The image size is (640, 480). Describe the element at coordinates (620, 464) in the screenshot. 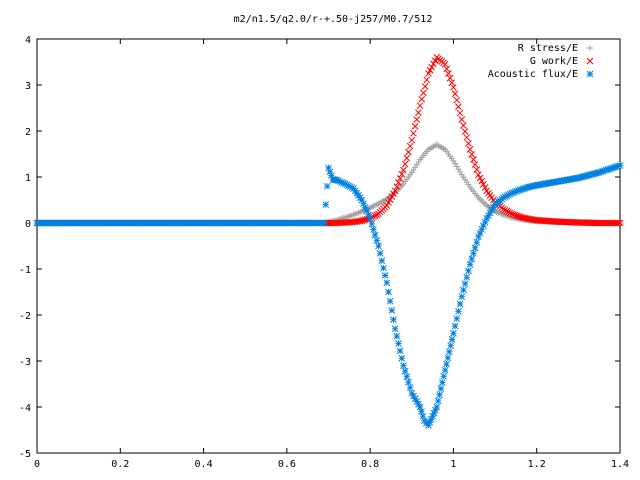

I see `x-tick-label: 1.4` at that location.